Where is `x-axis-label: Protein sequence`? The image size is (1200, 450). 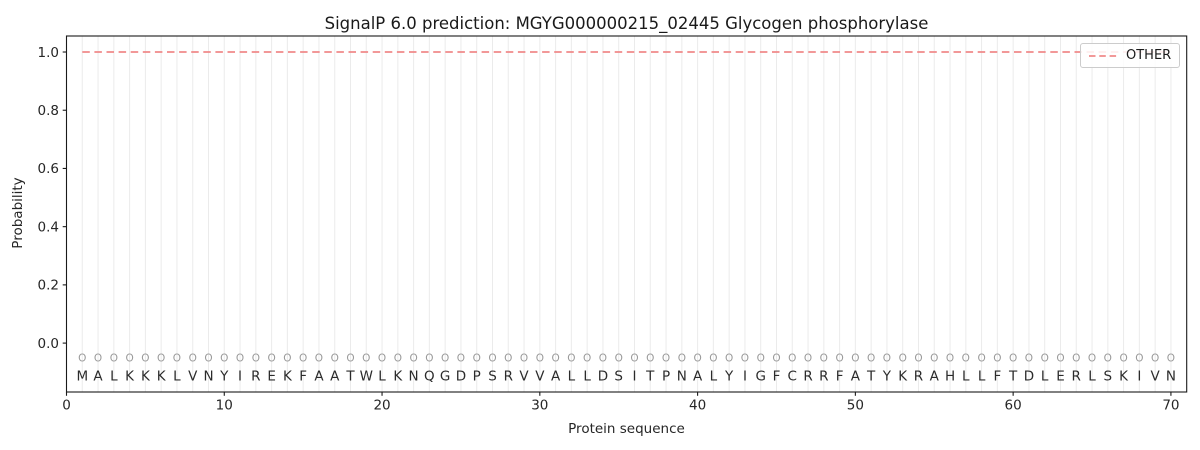
x-axis-label: Protein sequence is located at coordinates (626, 429).